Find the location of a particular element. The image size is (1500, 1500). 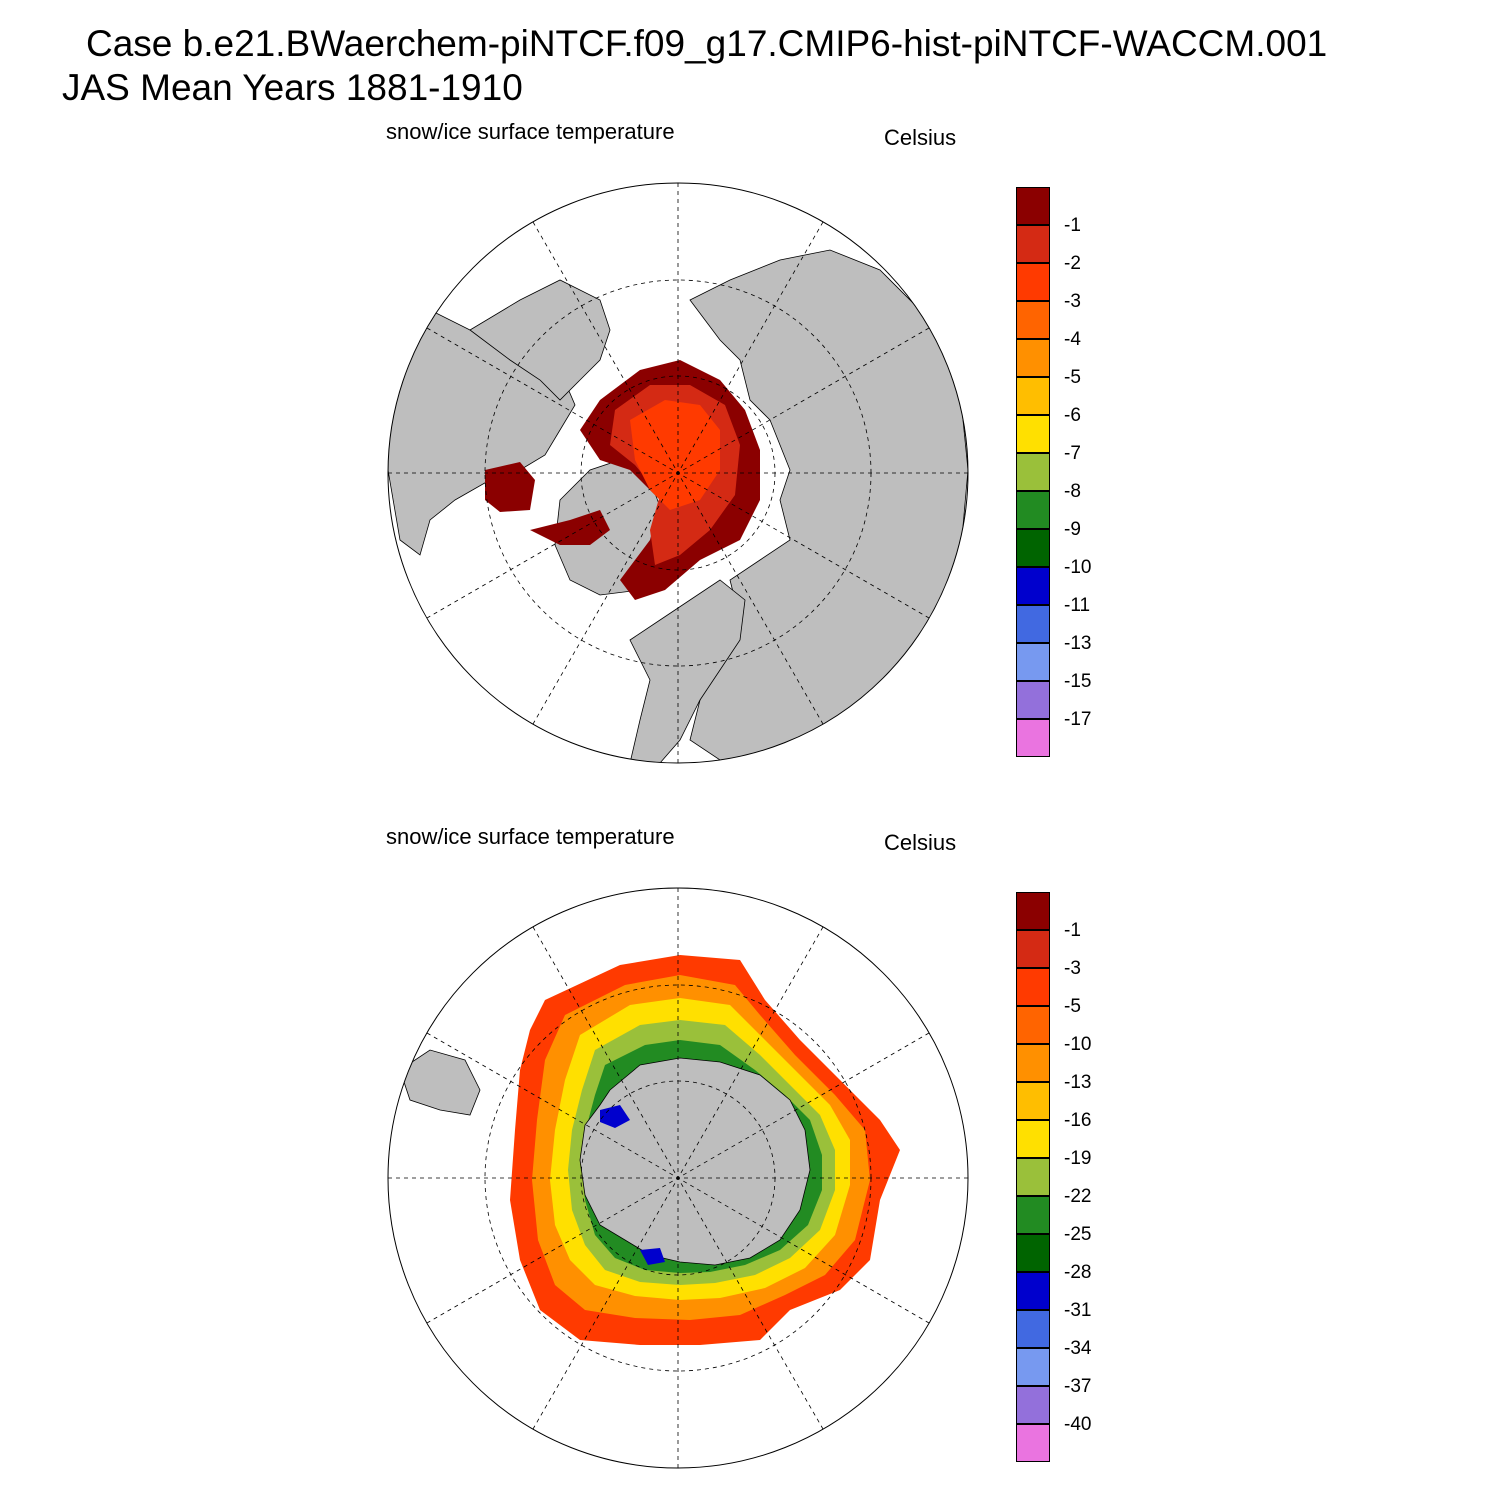

north-land-eurasia is located at coordinates (828, 505).